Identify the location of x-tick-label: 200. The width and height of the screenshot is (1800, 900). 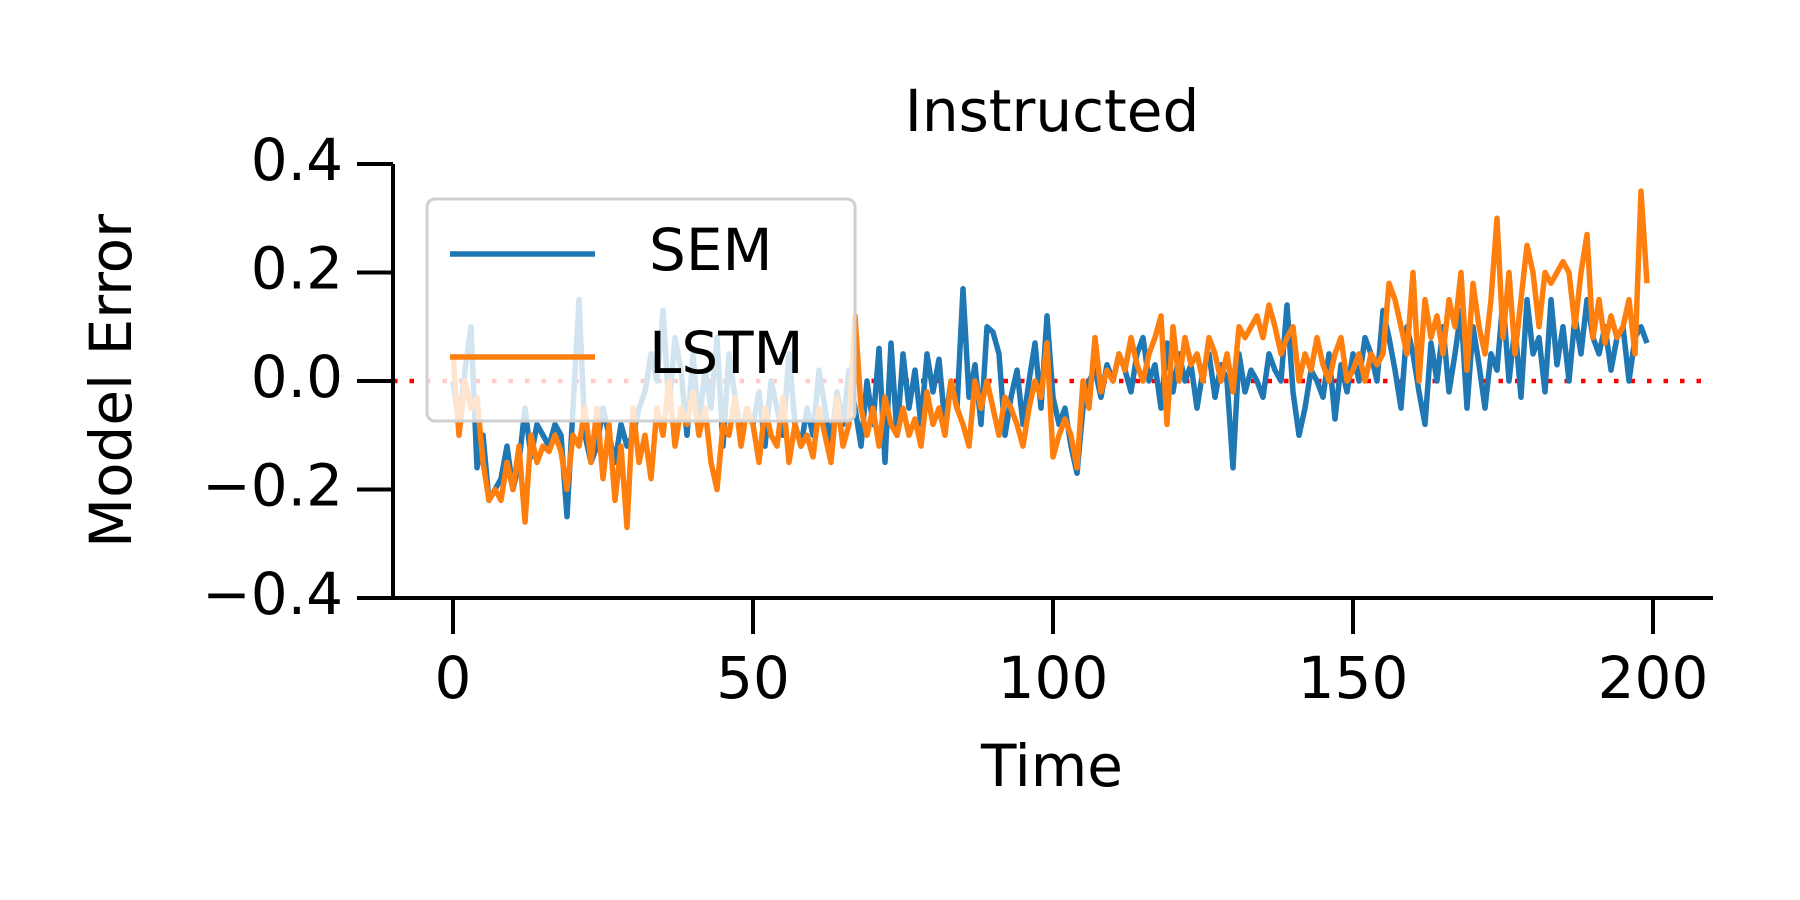
(1653, 678).